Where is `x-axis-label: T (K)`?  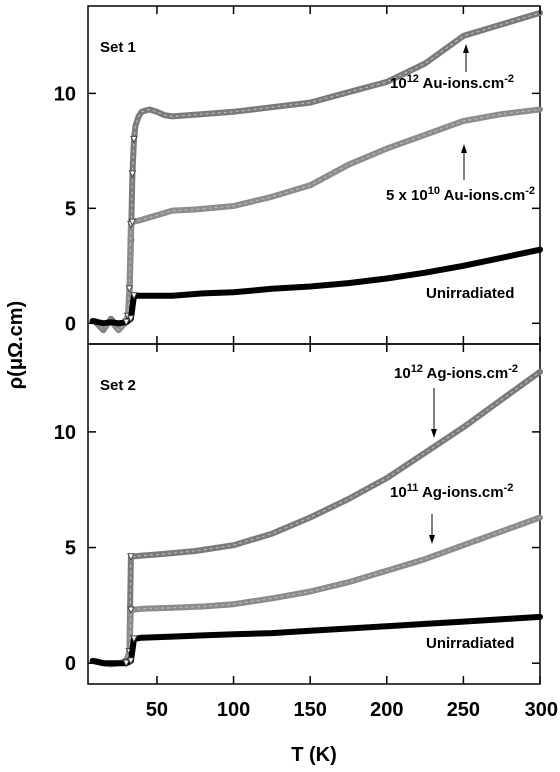
x-axis-label: T (K) is located at coordinates (314, 755).